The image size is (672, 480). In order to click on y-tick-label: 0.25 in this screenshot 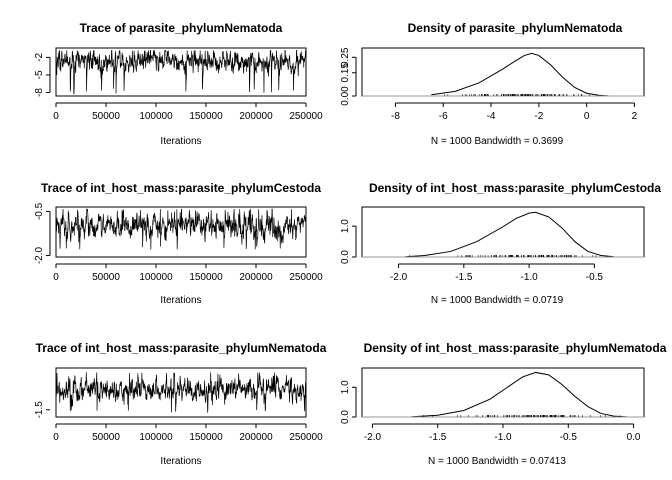, I will do `click(345, 57)`.